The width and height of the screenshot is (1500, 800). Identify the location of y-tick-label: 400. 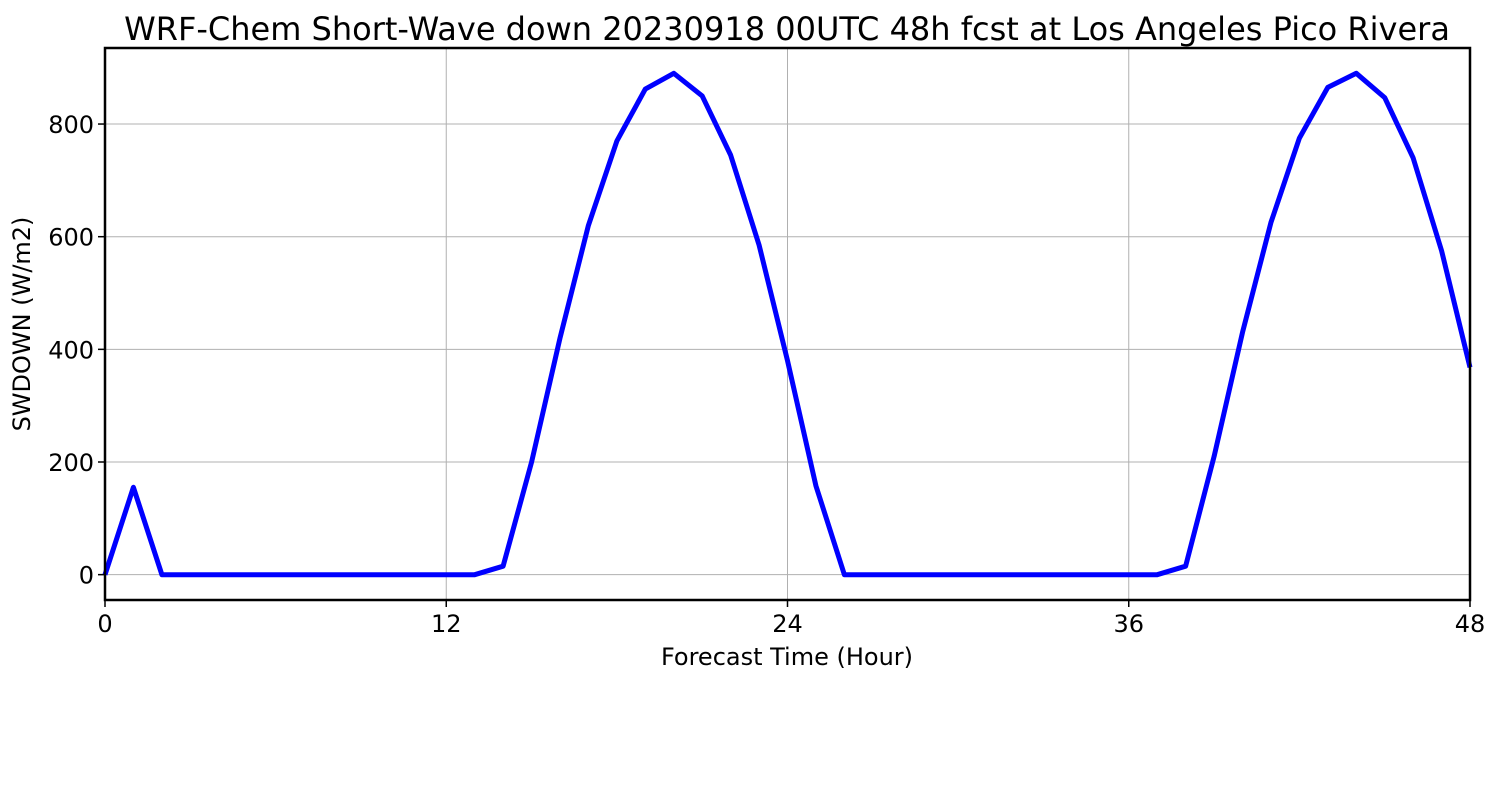
(71, 350).